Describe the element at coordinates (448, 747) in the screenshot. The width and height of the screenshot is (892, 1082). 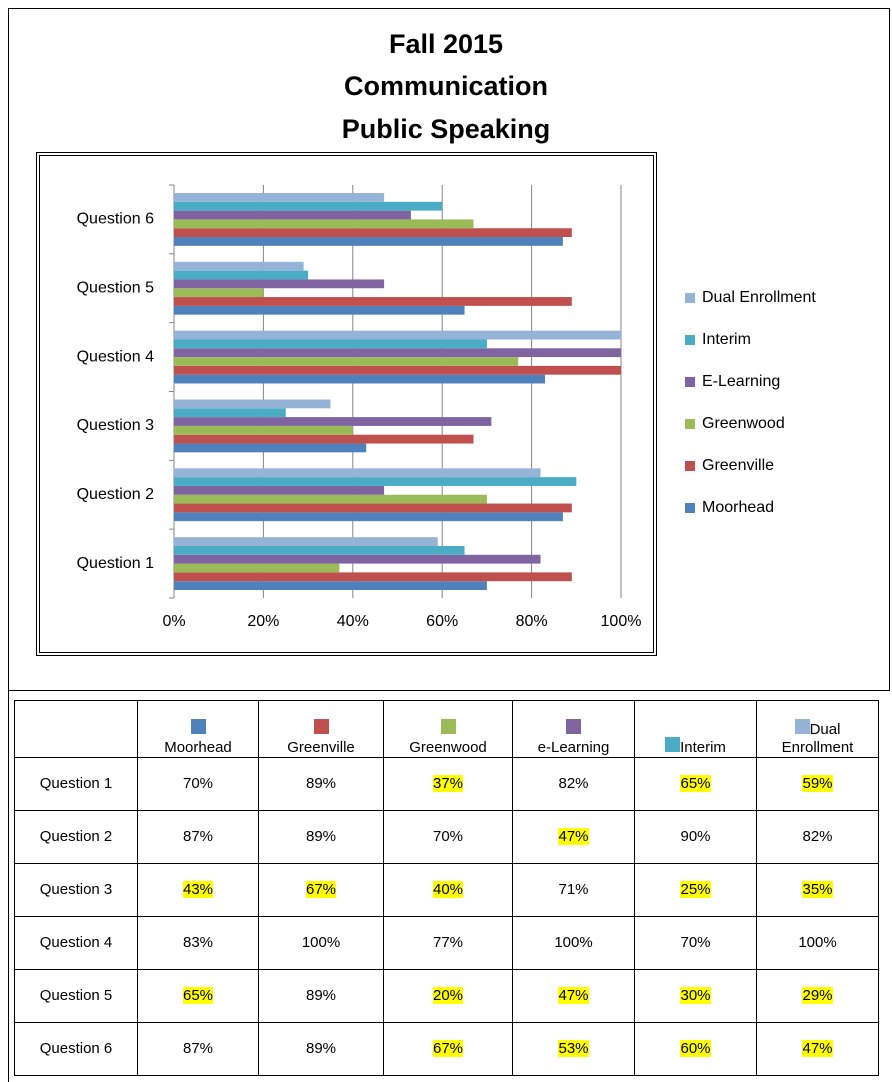
I see `column-label: Greenwood` at that location.